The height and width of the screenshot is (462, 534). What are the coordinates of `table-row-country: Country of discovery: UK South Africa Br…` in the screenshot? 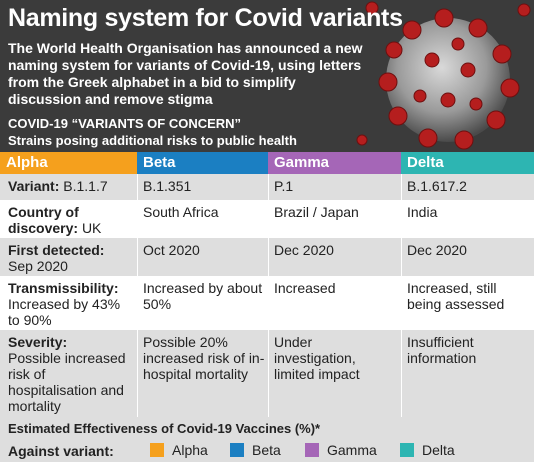 It's located at (267, 219).